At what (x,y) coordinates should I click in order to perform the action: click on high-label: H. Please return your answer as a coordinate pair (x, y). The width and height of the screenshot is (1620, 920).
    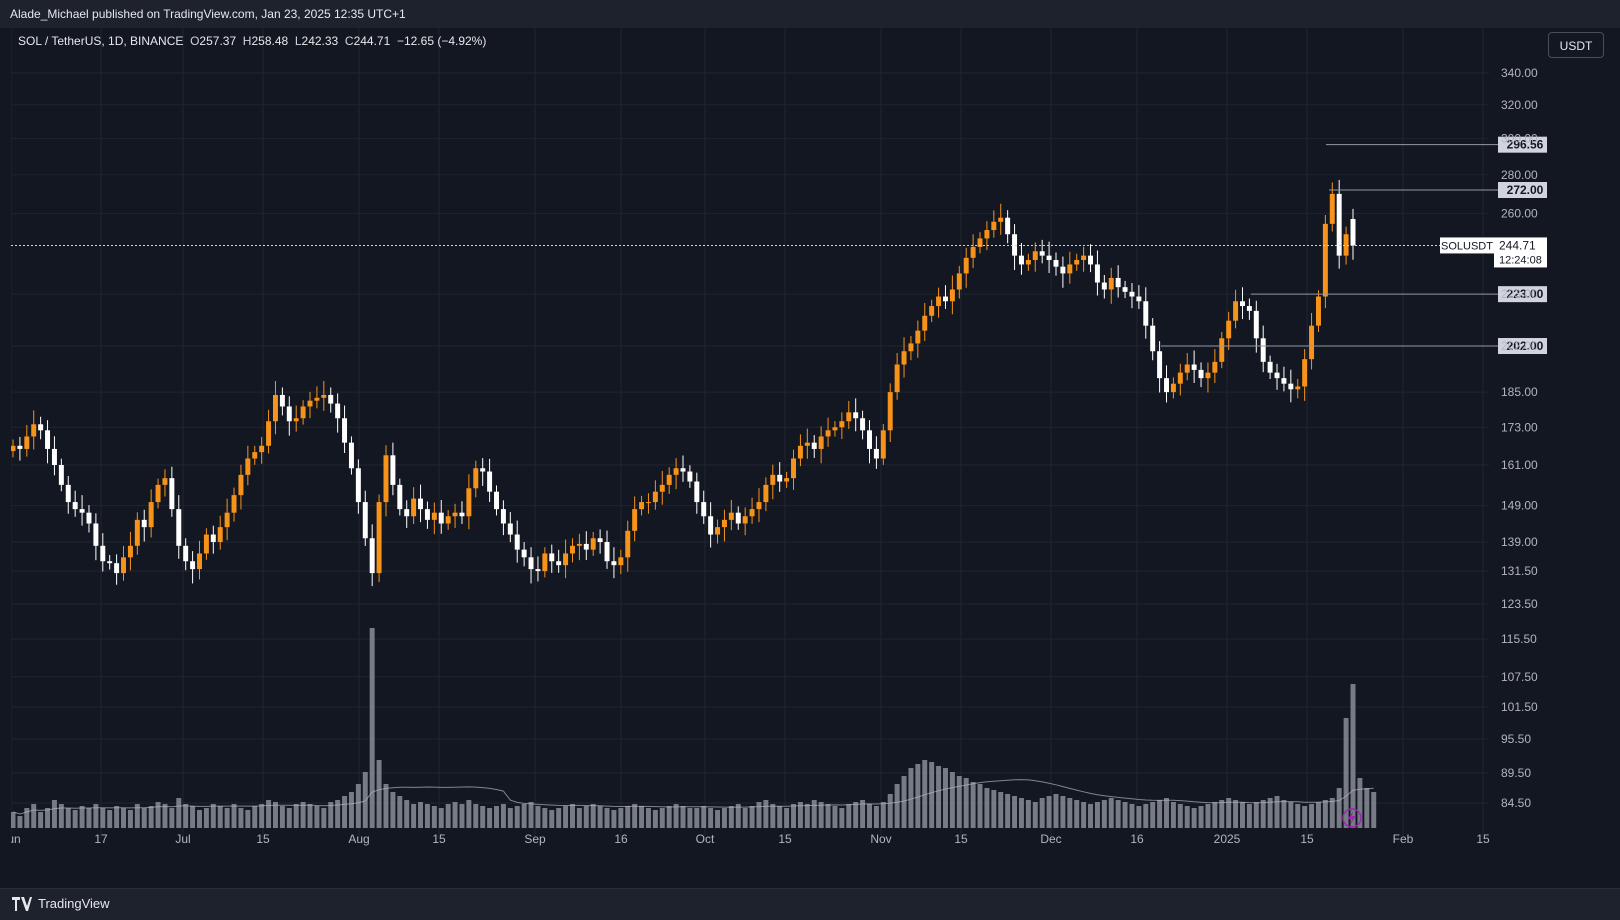
    Looking at the image, I should click on (247, 41).